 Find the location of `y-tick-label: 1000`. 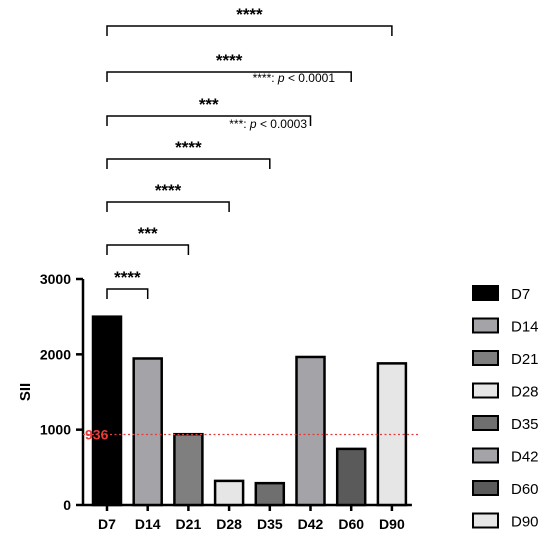

y-tick-label: 1000 is located at coordinates (55, 430).